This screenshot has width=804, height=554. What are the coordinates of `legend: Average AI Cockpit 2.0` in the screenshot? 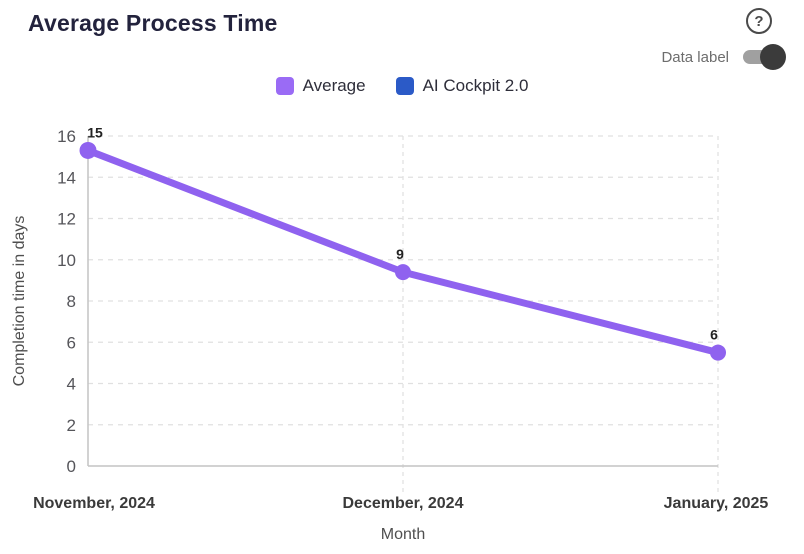 It's located at (402, 86).